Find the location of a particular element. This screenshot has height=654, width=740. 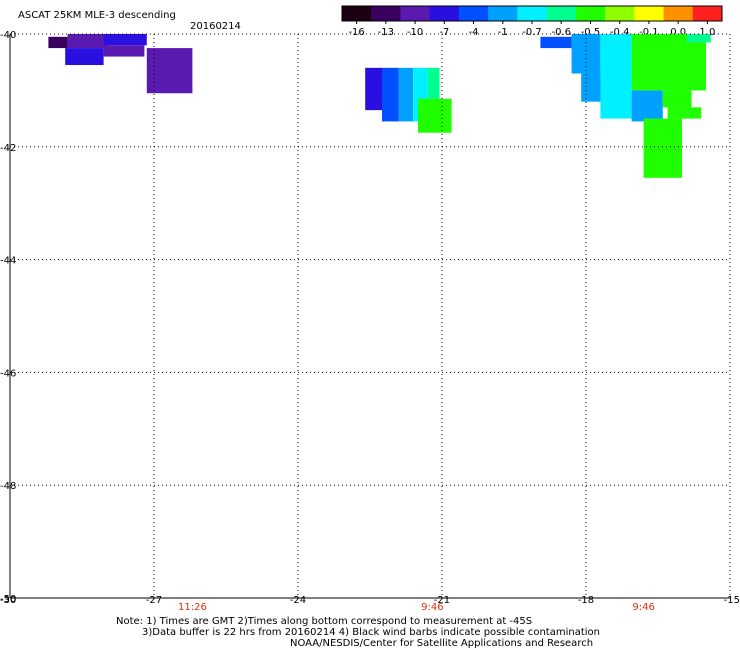

x-tick-label: -21 is located at coordinates (442, 600).